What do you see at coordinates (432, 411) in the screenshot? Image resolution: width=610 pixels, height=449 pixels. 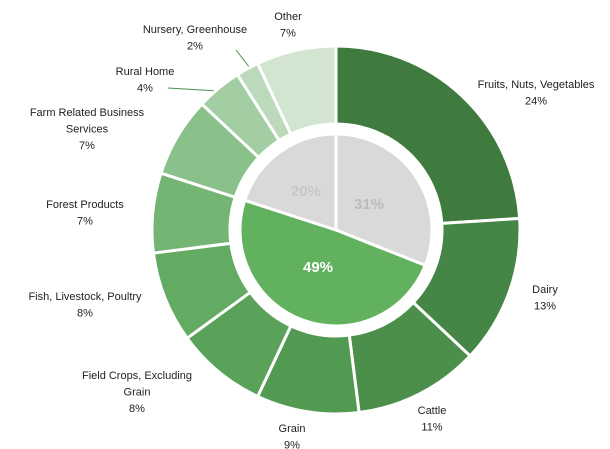 I see `category-label: Cattle` at bounding box center [432, 411].